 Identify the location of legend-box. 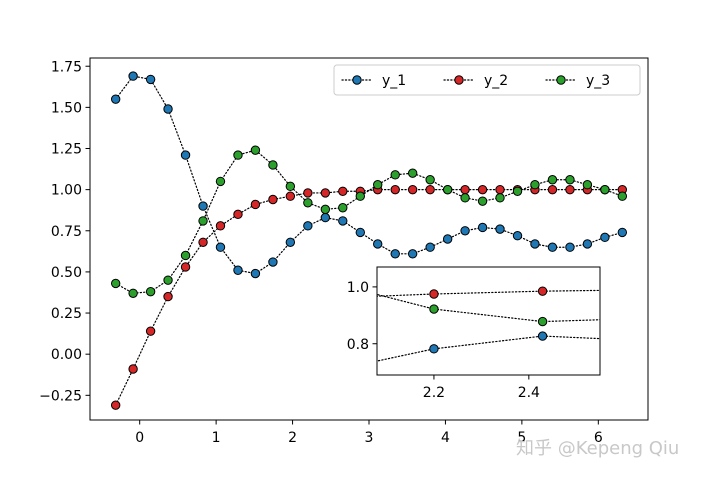
(487, 80).